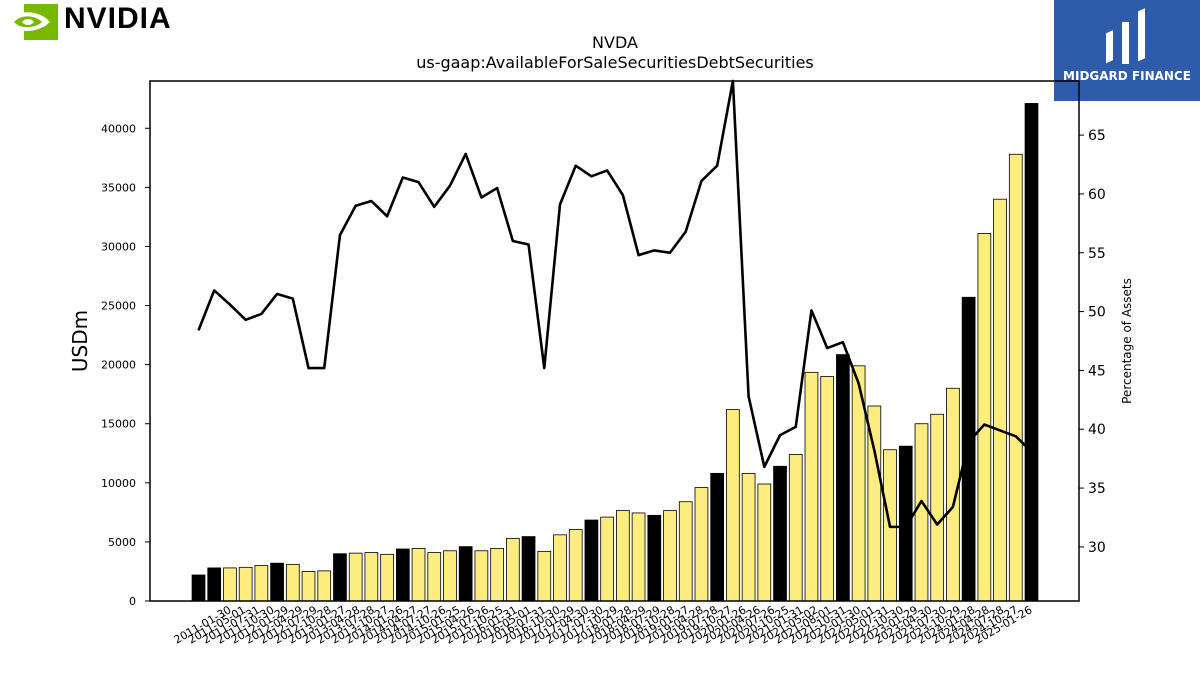 This screenshot has width=1200, height=675. What do you see at coordinates (615, 42) in the screenshot?
I see `chart-title: NVDA` at bounding box center [615, 42].